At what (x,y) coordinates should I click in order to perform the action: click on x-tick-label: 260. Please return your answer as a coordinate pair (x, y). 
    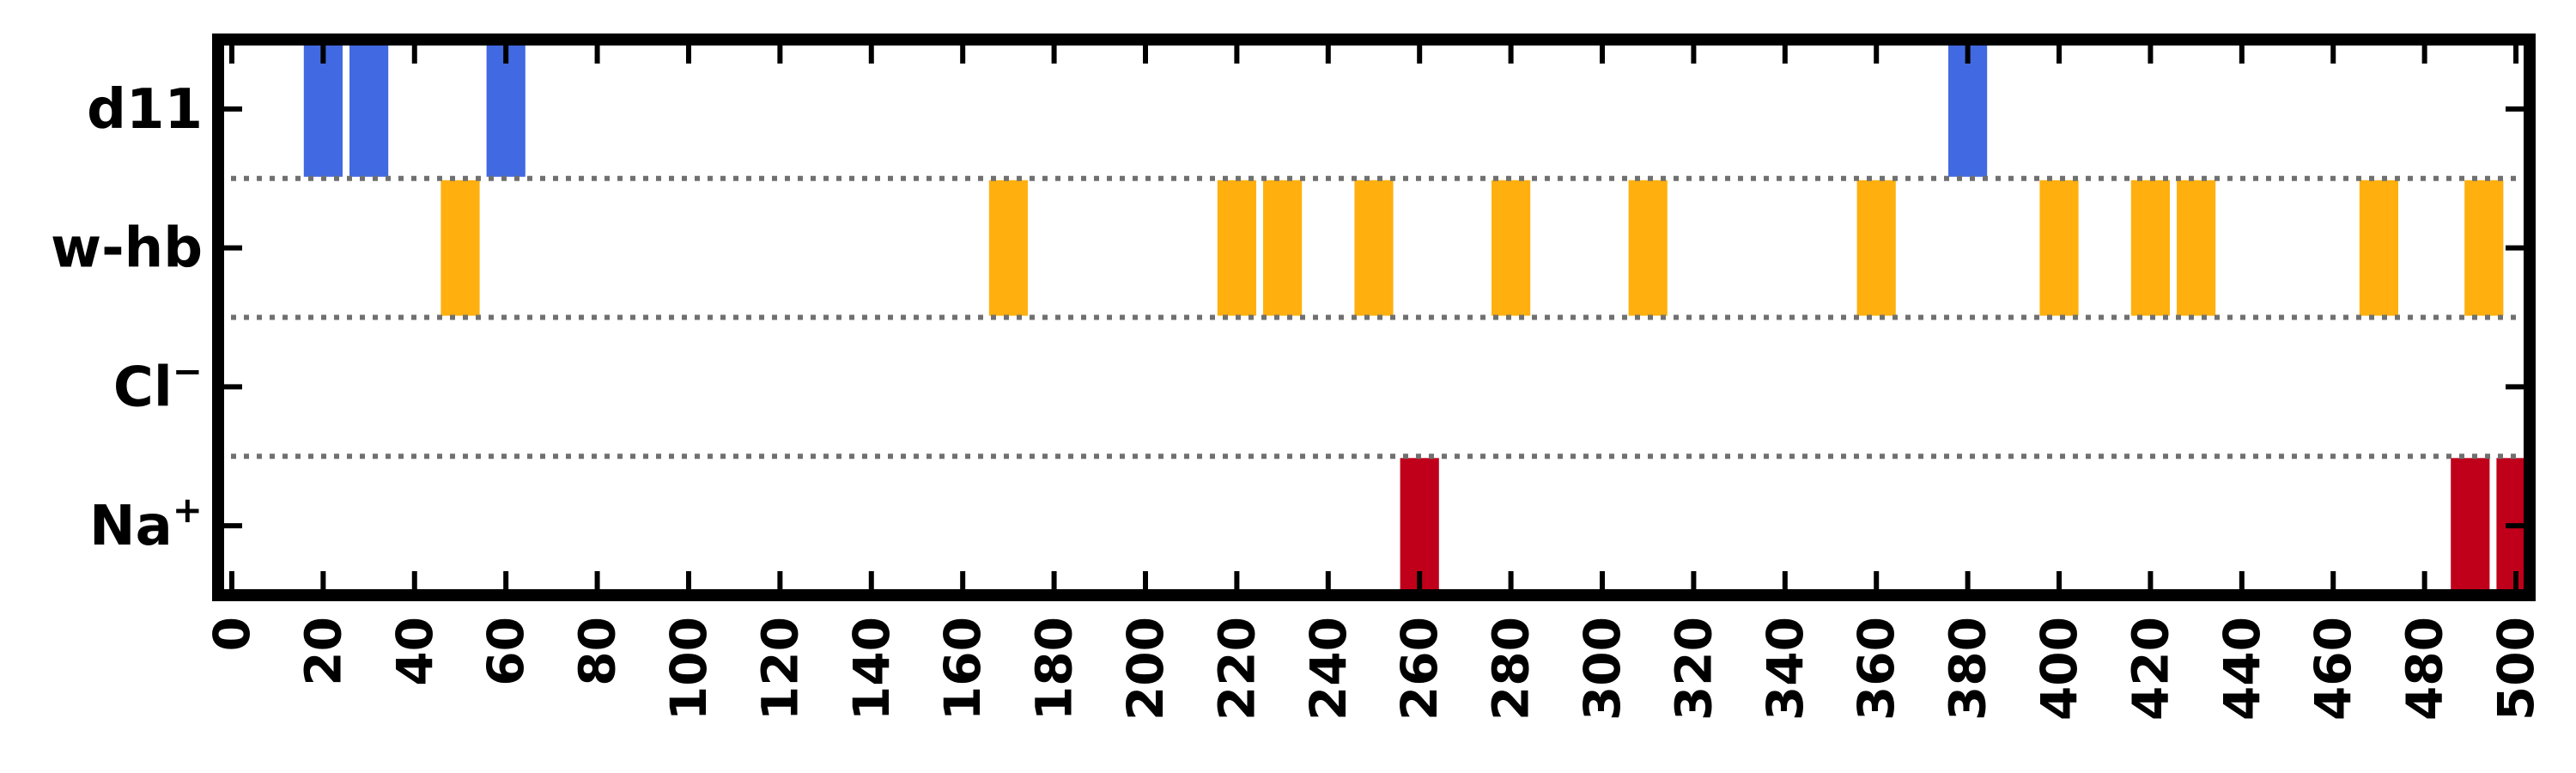
    Looking at the image, I should click on (1419, 669).